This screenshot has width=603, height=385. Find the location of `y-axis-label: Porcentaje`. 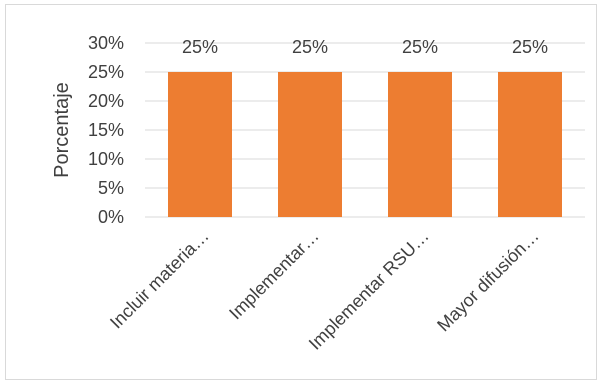

y-axis-label: Porcentaje is located at coordinates (62, 130).